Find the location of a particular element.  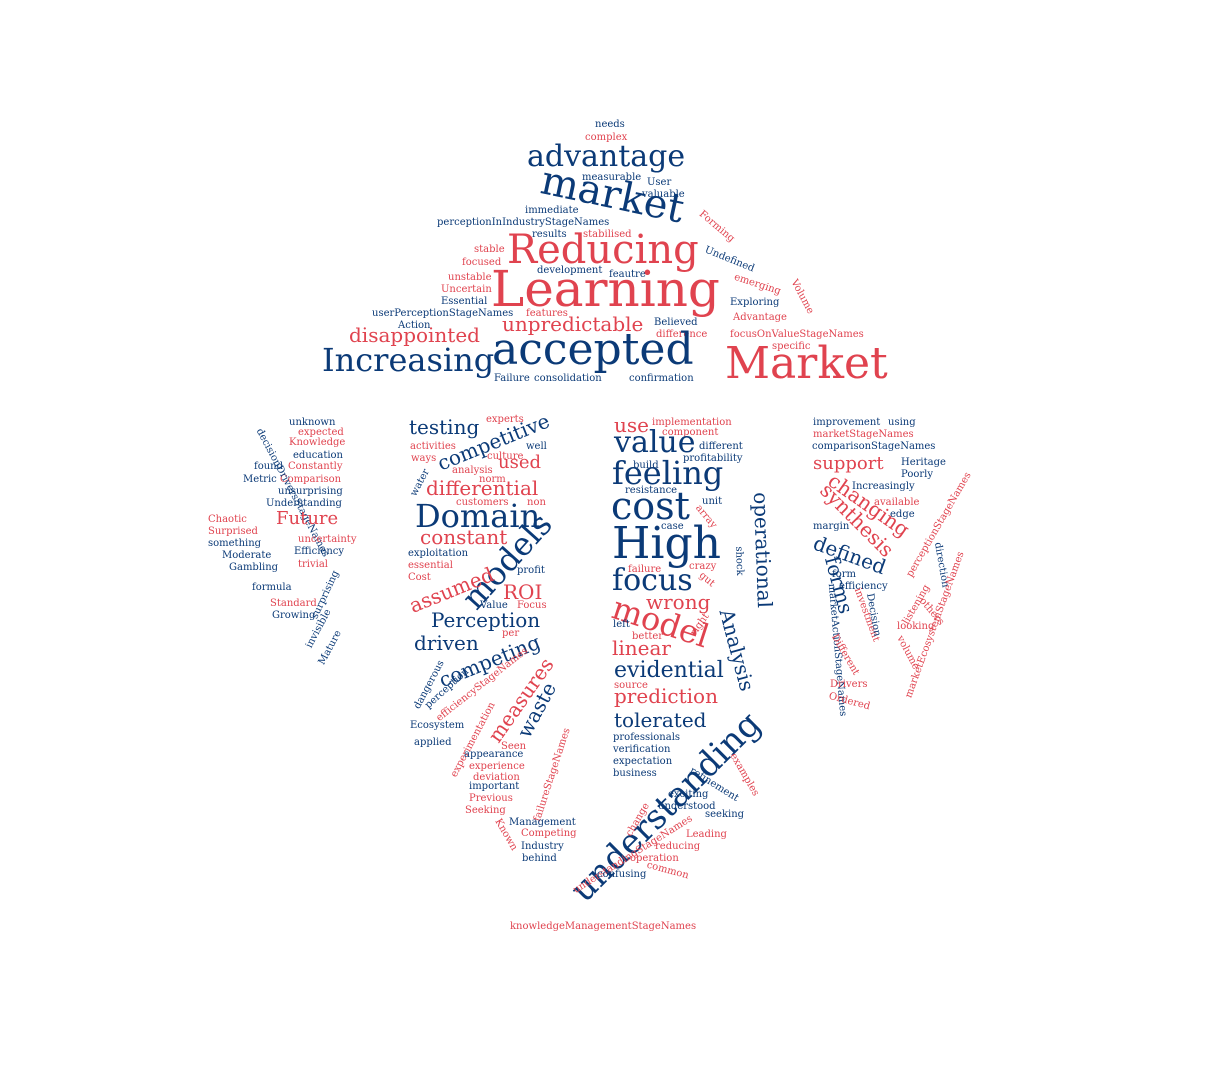

word-poorly: Poorly is located at coordinates (917, 474).